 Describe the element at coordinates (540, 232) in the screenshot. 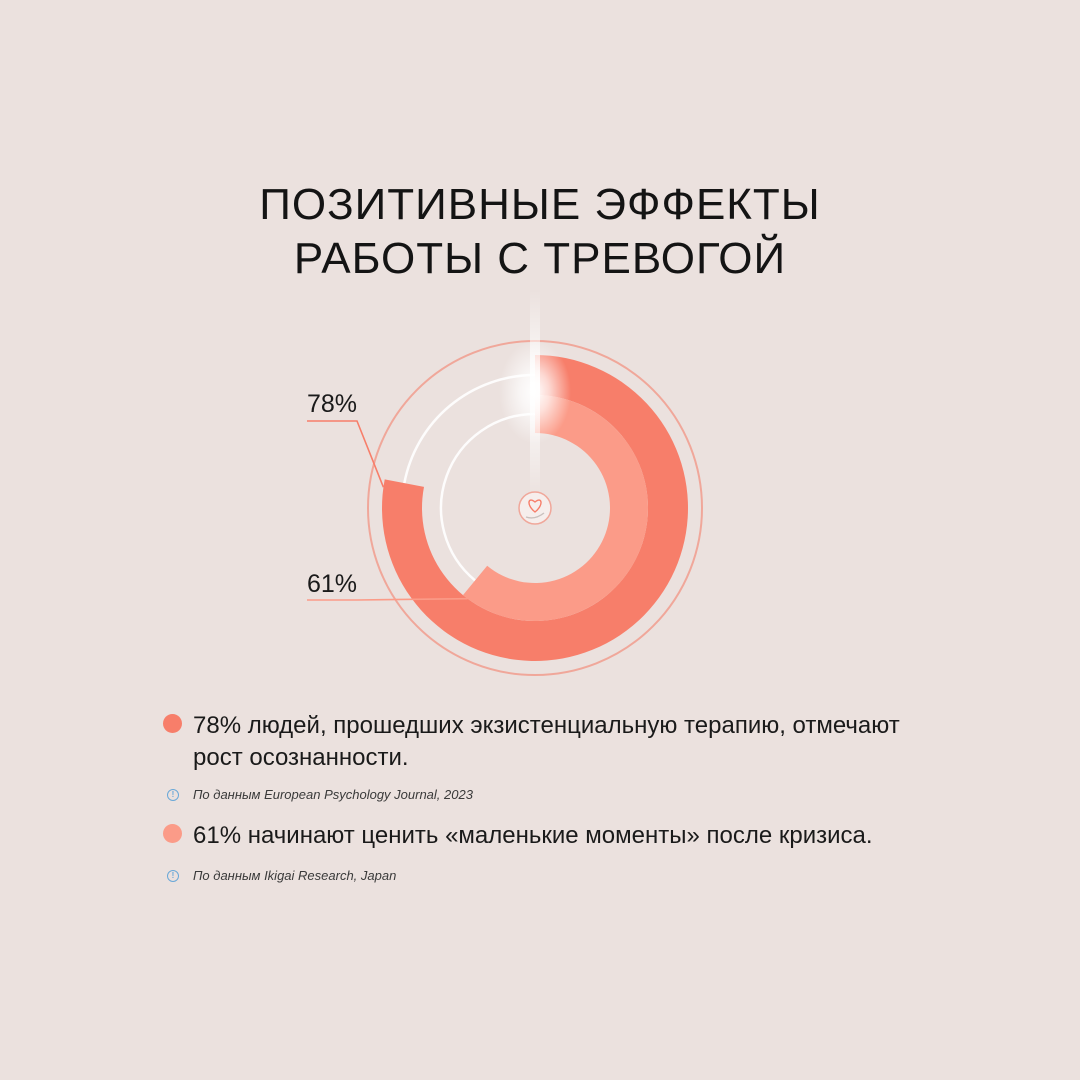

I see `chart-title: ПОЗИТИВНЫЕ ЭФФЕКТЫ РАБОТЫ С ТРЕВОГОЙ` at that location.